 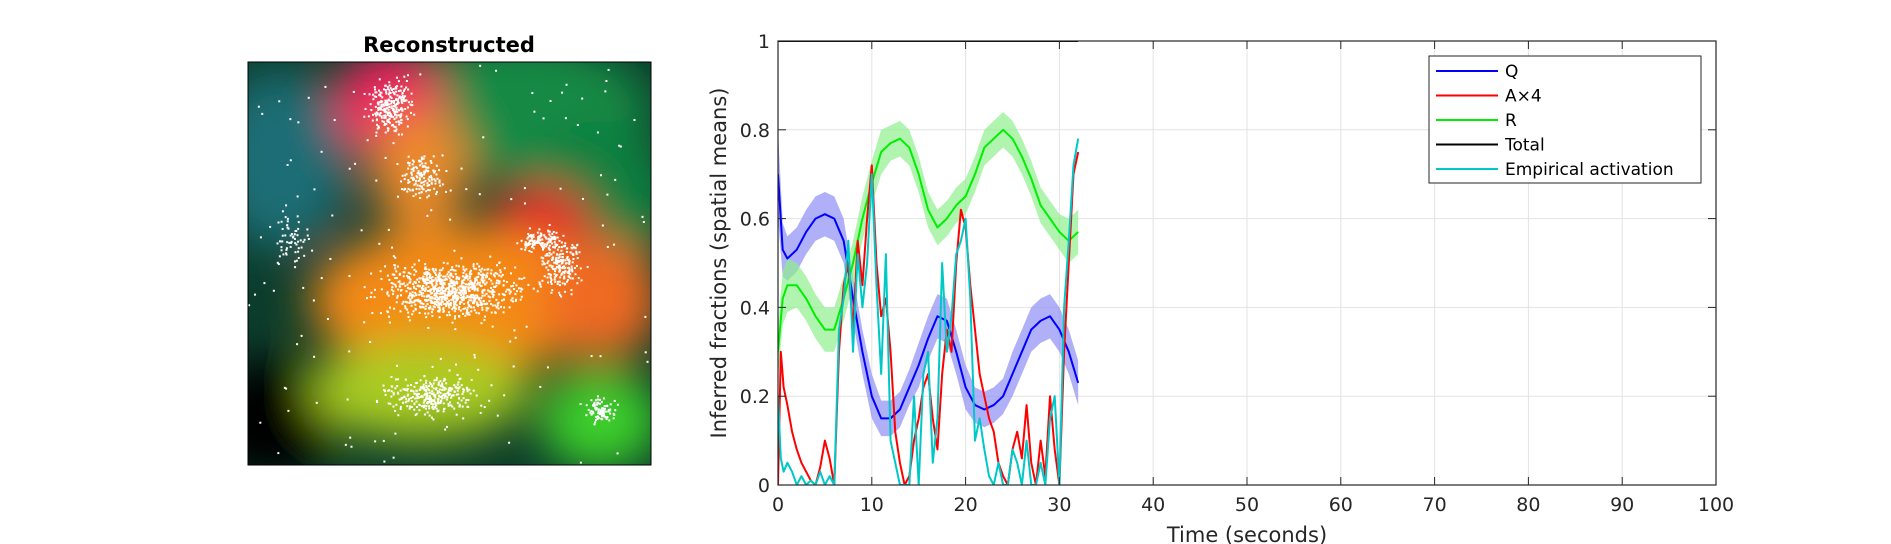 I want to click on y-tick-label: 0.6, so click(x=755, y=220).